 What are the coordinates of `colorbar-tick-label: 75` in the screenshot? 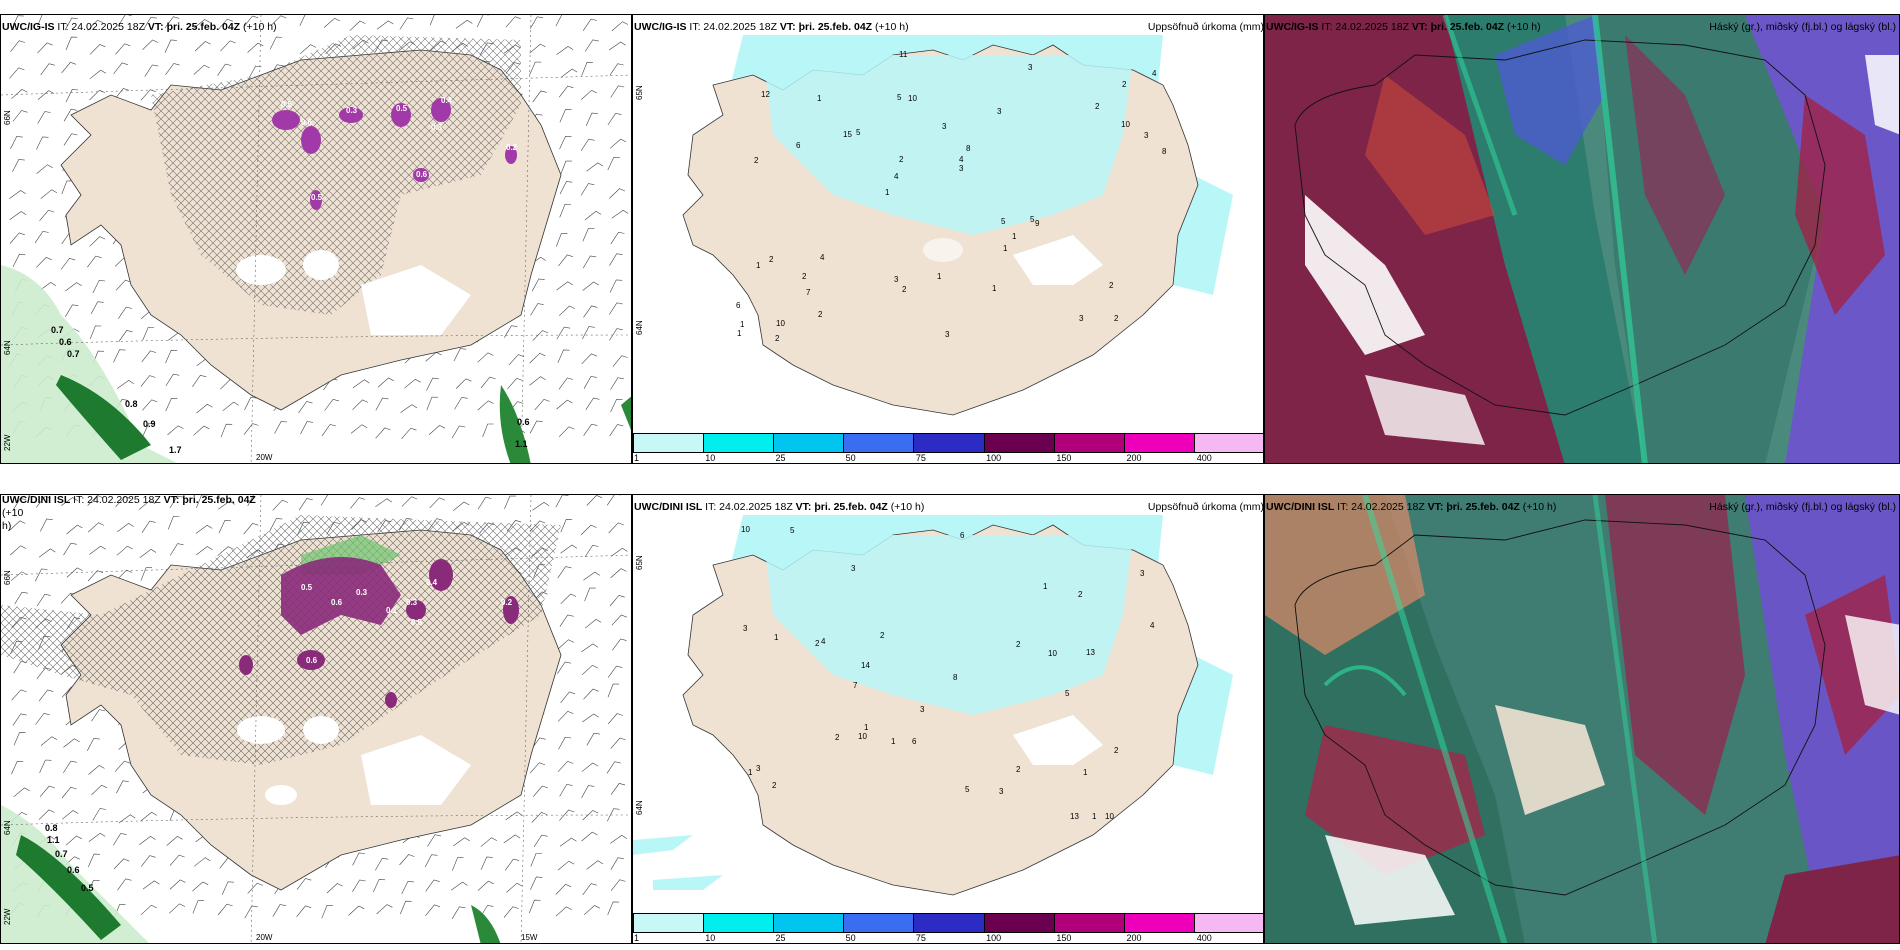 It's located at (920, 938).